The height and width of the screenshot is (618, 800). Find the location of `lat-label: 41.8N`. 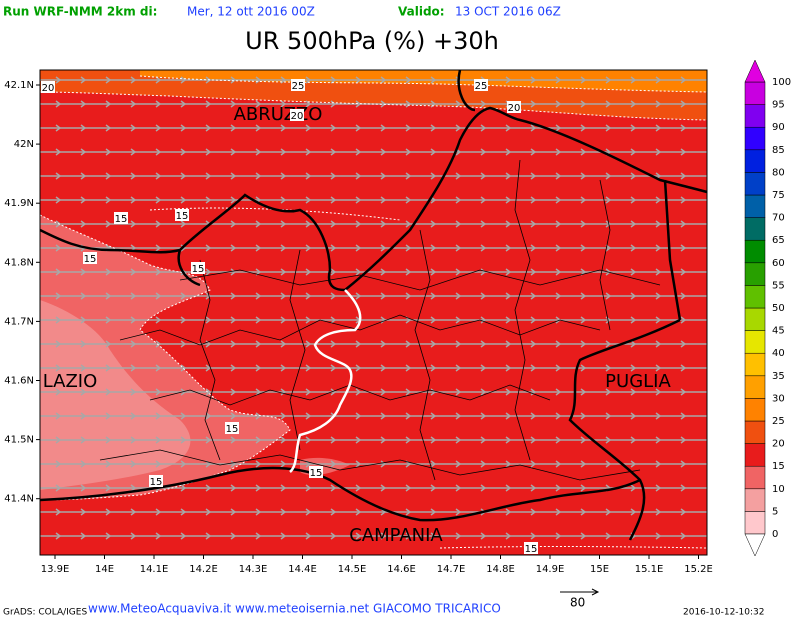

lat-label: 41.8N is located at coordinates (19, 262).